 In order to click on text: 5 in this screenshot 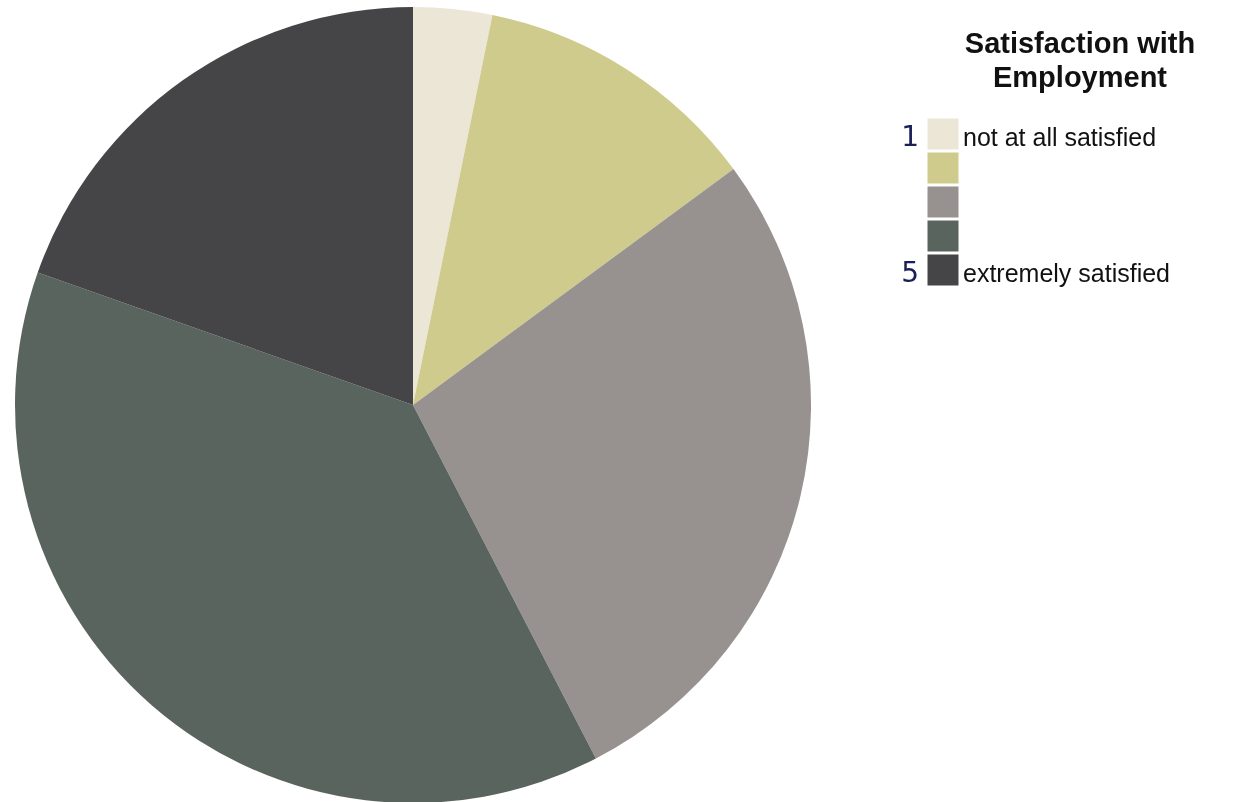, I will do `click(910, 272)`.